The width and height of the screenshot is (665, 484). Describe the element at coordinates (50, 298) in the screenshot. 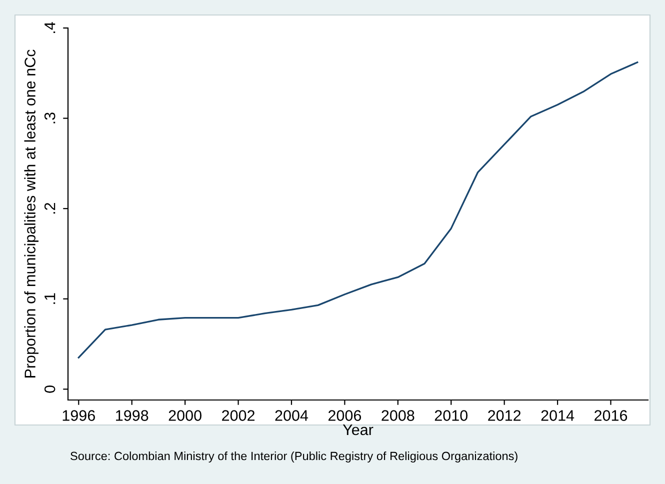

I see `y-tick-label: .1` at that location.